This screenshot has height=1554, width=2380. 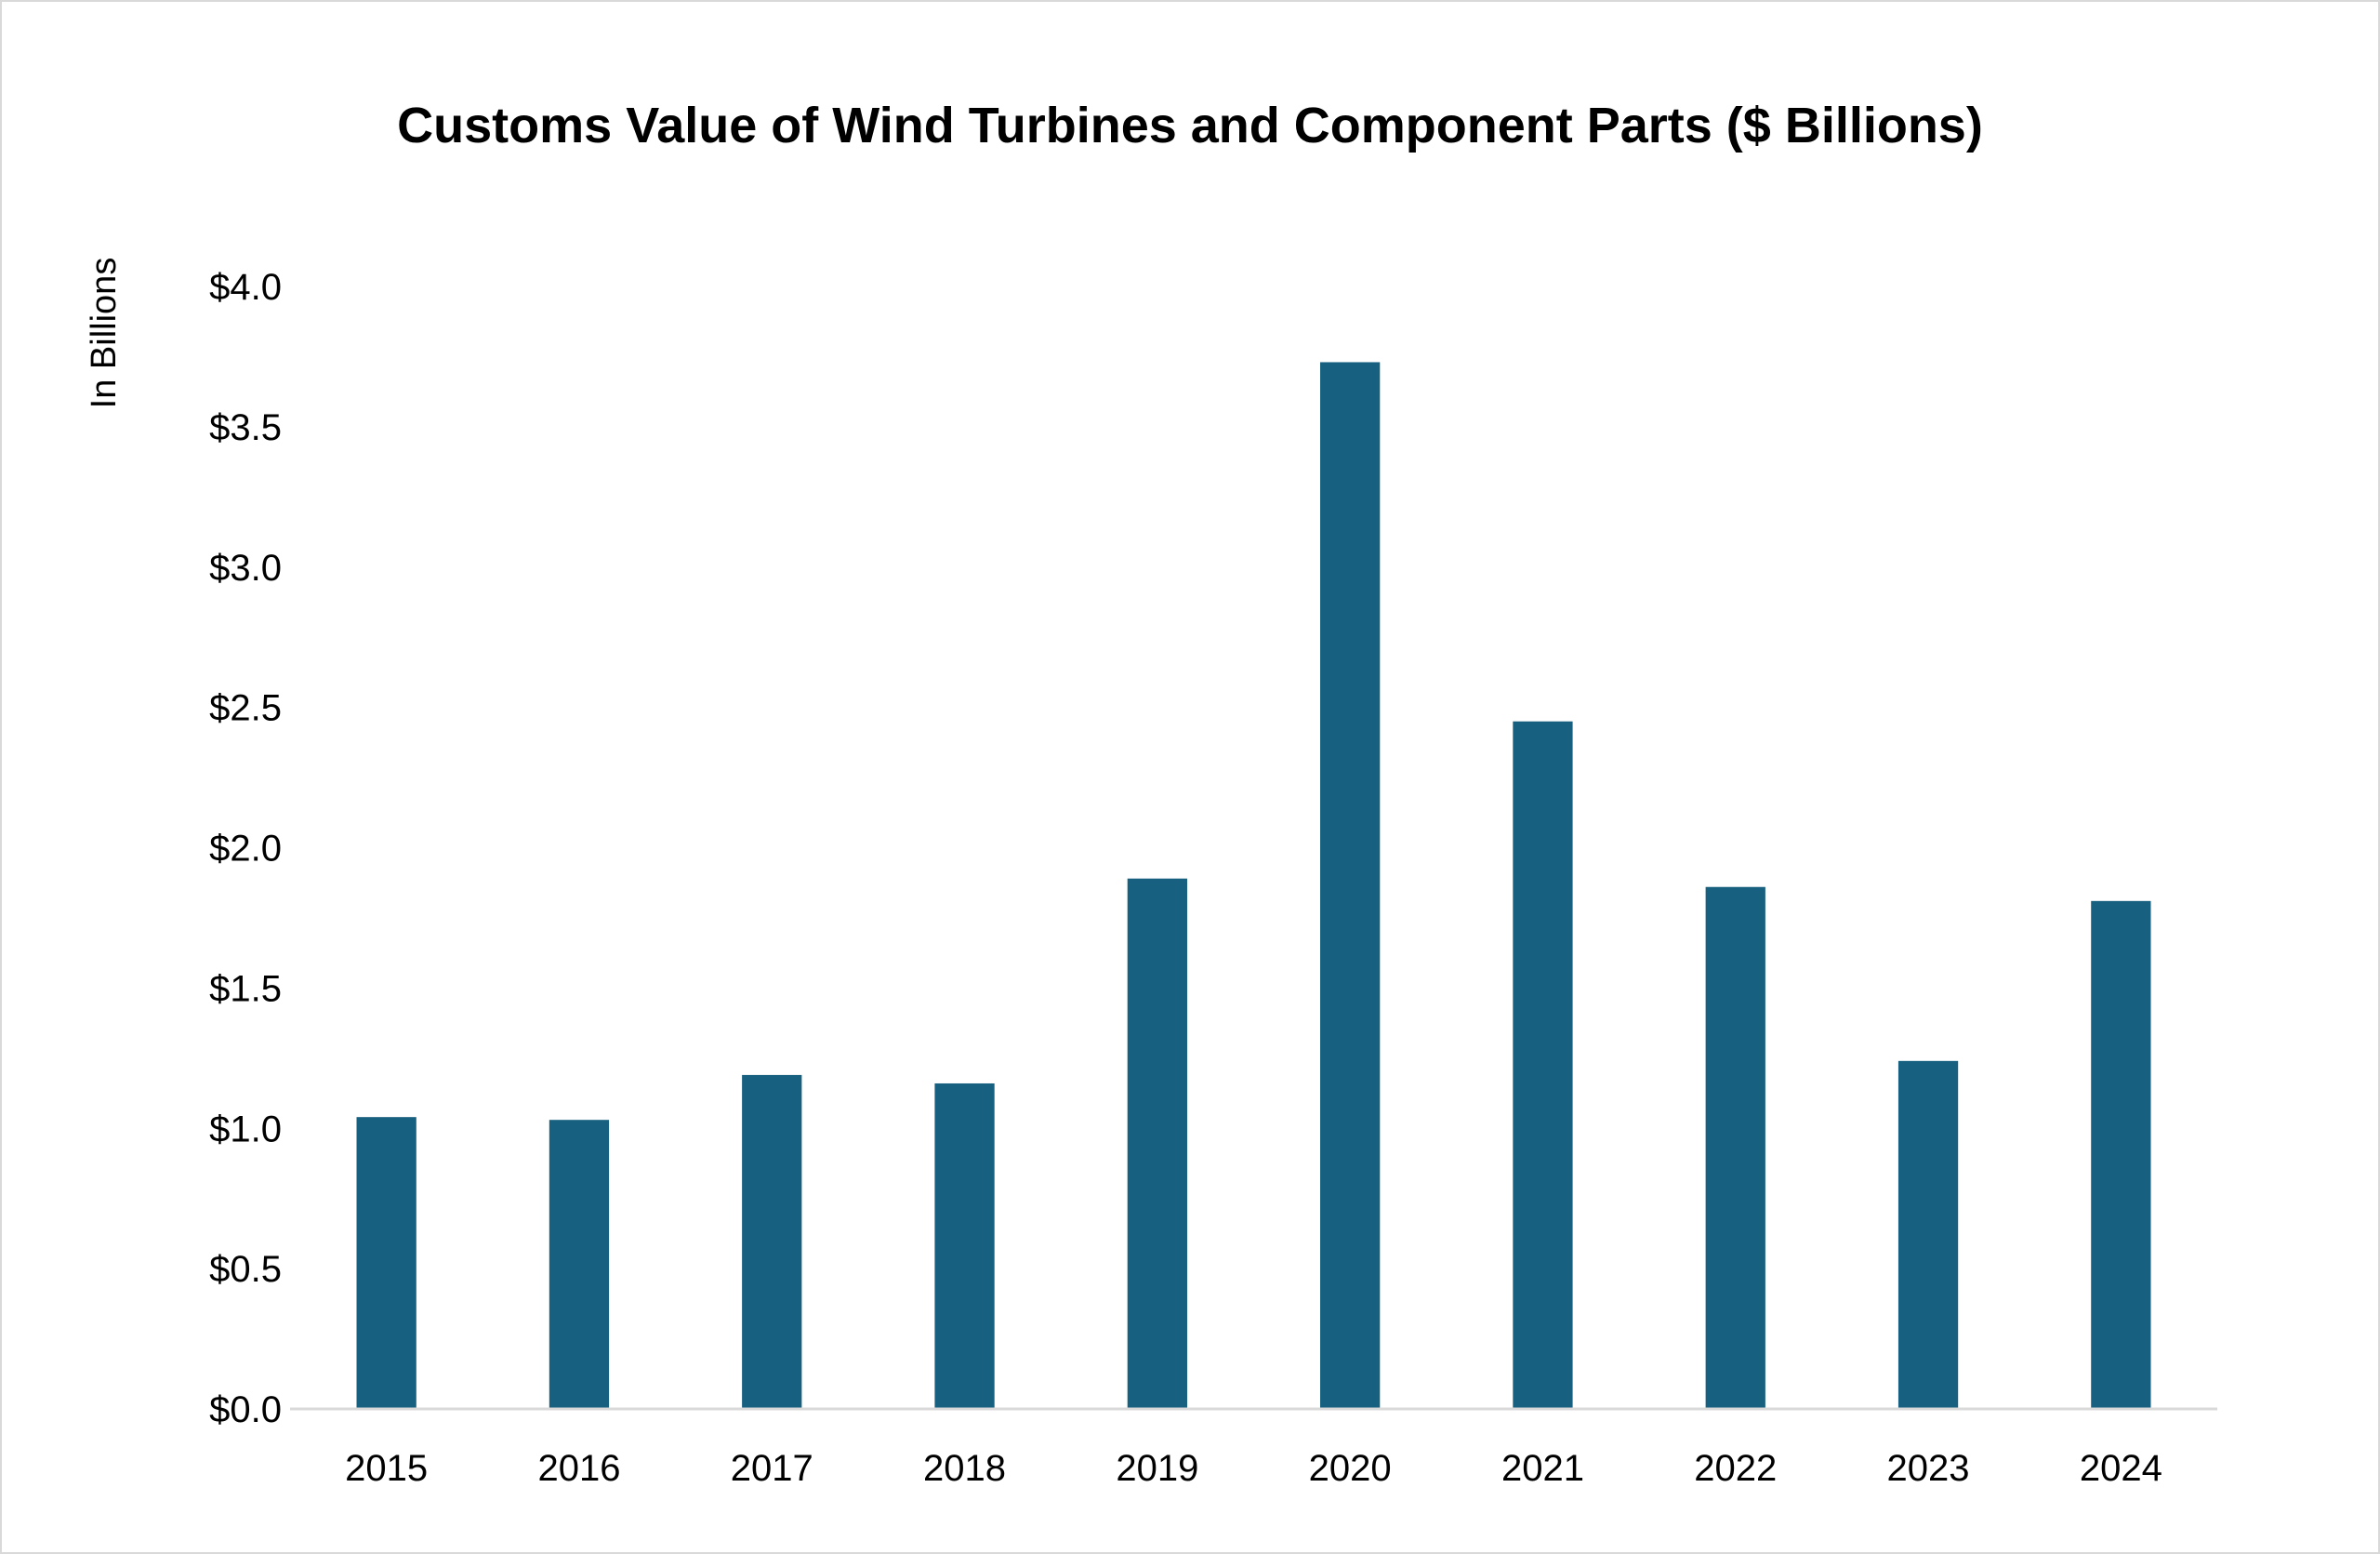 I want to click on bar-2015, so click(x=386, y=1263).